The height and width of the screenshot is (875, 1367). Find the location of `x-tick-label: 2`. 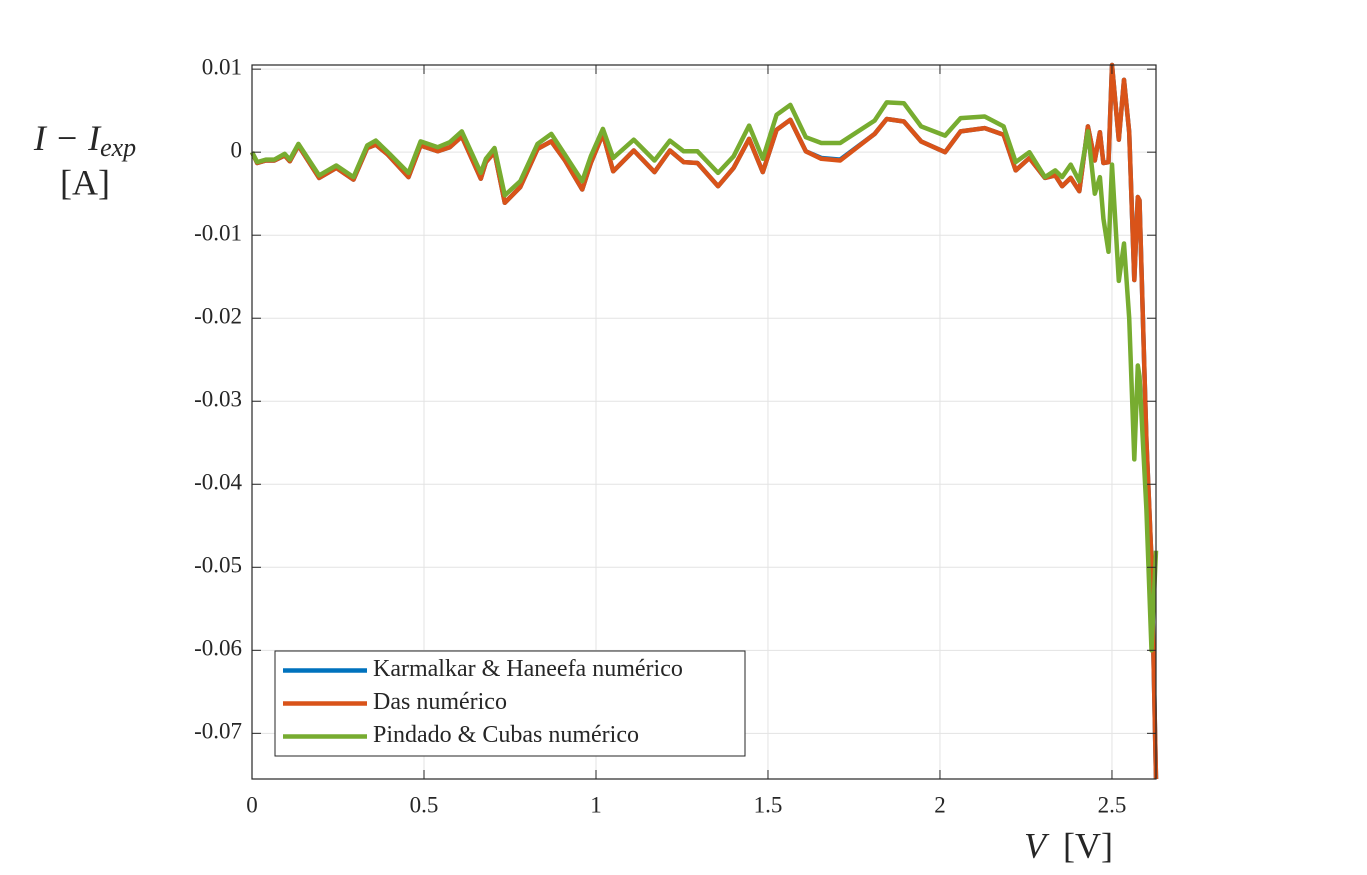

x-tick-label: 2 is located at coordinates (940, 804).